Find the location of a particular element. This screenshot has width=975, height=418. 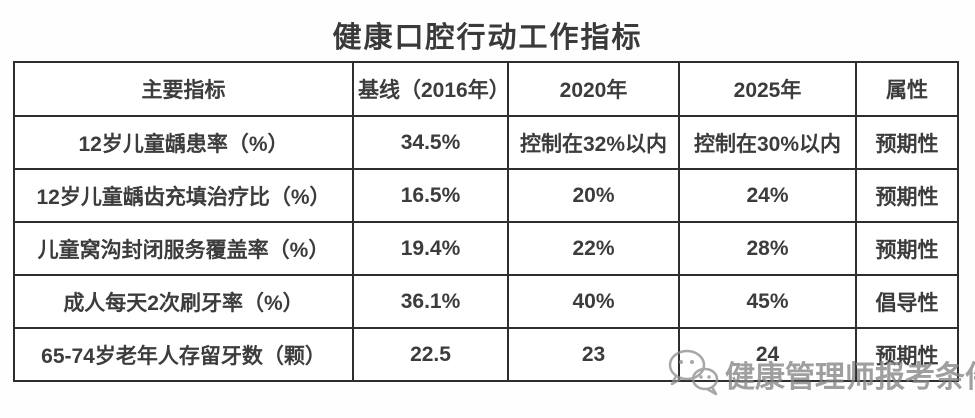

cell-2025: 28% is located at coordinates (767, 248).